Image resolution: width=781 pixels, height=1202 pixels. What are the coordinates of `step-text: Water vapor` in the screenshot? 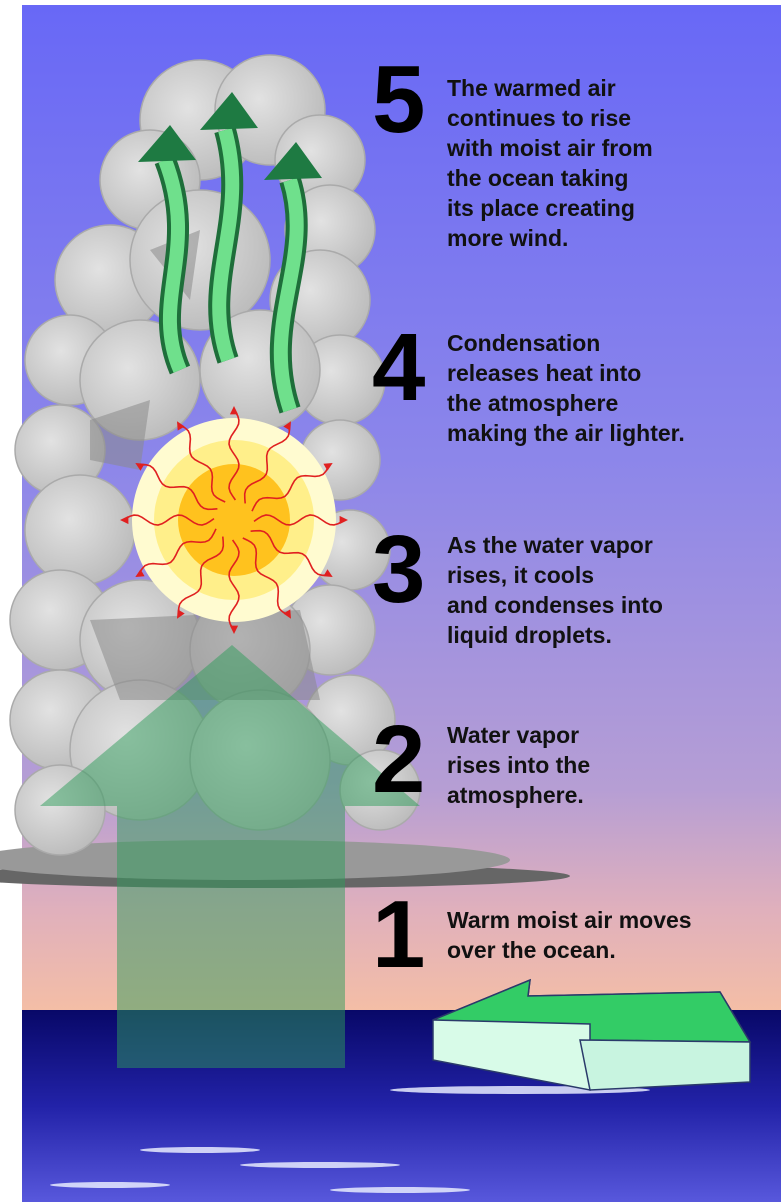 It's located at (513, 735).